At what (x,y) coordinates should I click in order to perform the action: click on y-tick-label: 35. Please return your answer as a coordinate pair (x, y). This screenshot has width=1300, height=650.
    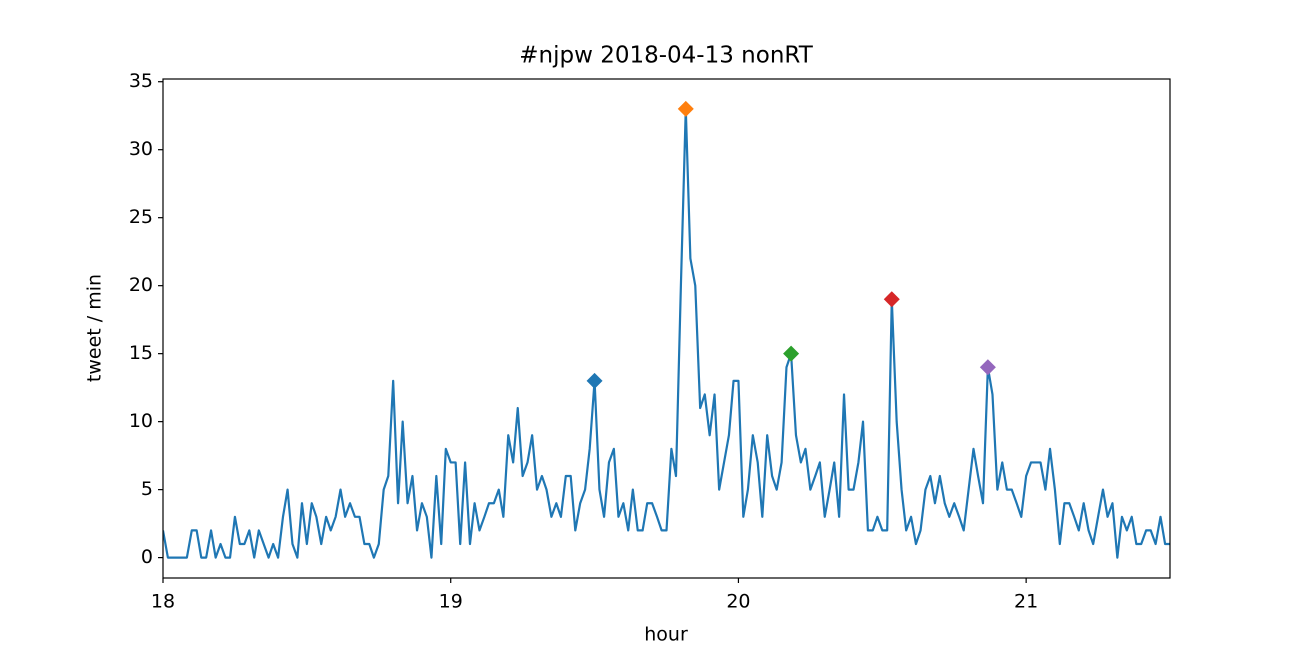
    Looking at the image, I should click on (141, 81).